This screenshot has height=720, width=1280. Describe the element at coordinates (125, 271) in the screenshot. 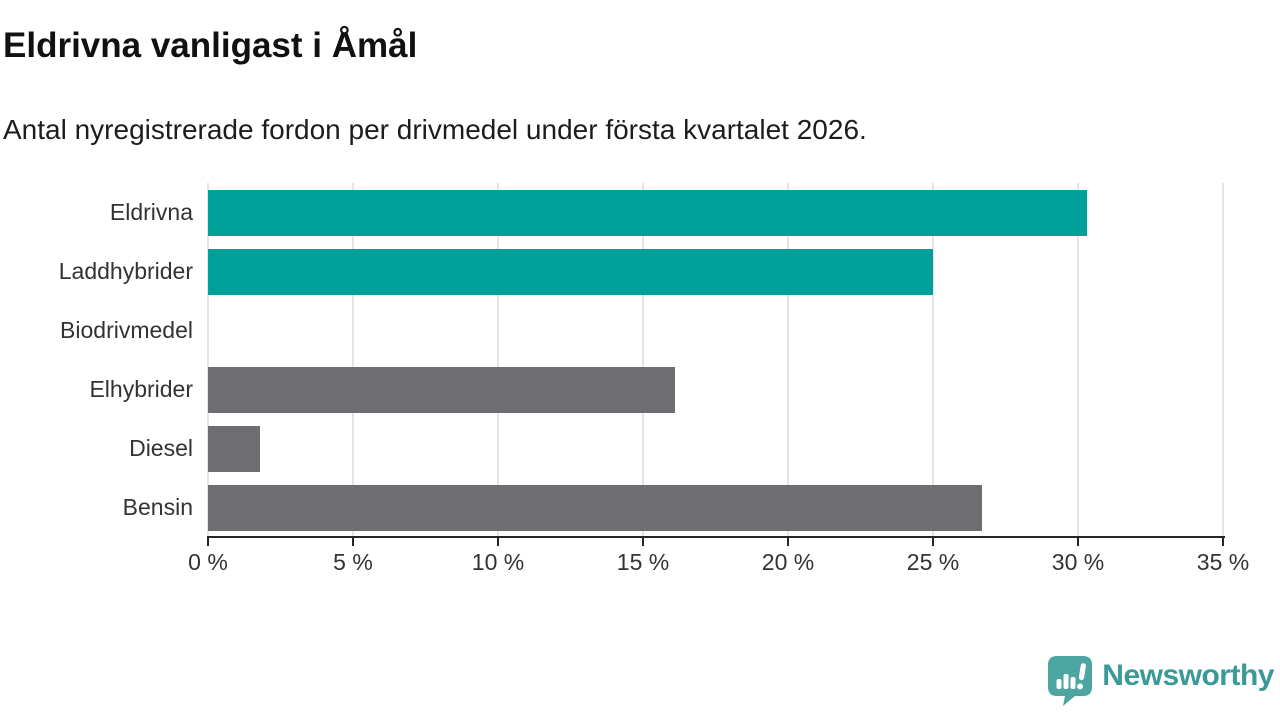

I see `category-label: Laddhybrider` at that location.